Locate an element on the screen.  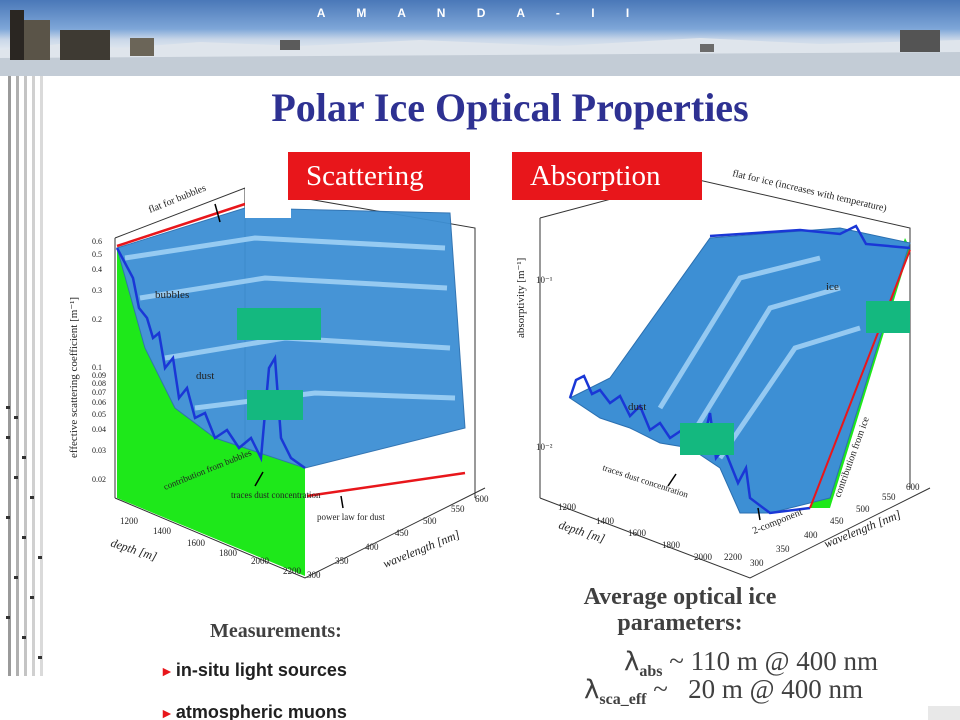
absorb-depth-tick: 1200 is located at coordinates (567, 507).